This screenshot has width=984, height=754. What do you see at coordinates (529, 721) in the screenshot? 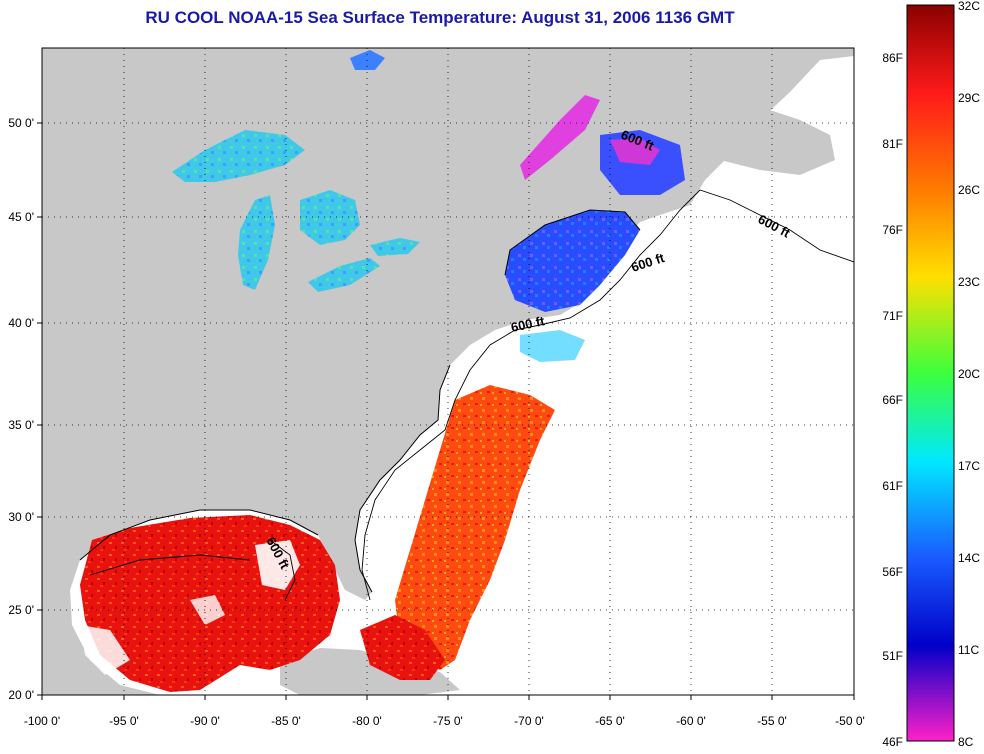
I see `x-tick-label: -70 0'` at bounding box center [529, 721].